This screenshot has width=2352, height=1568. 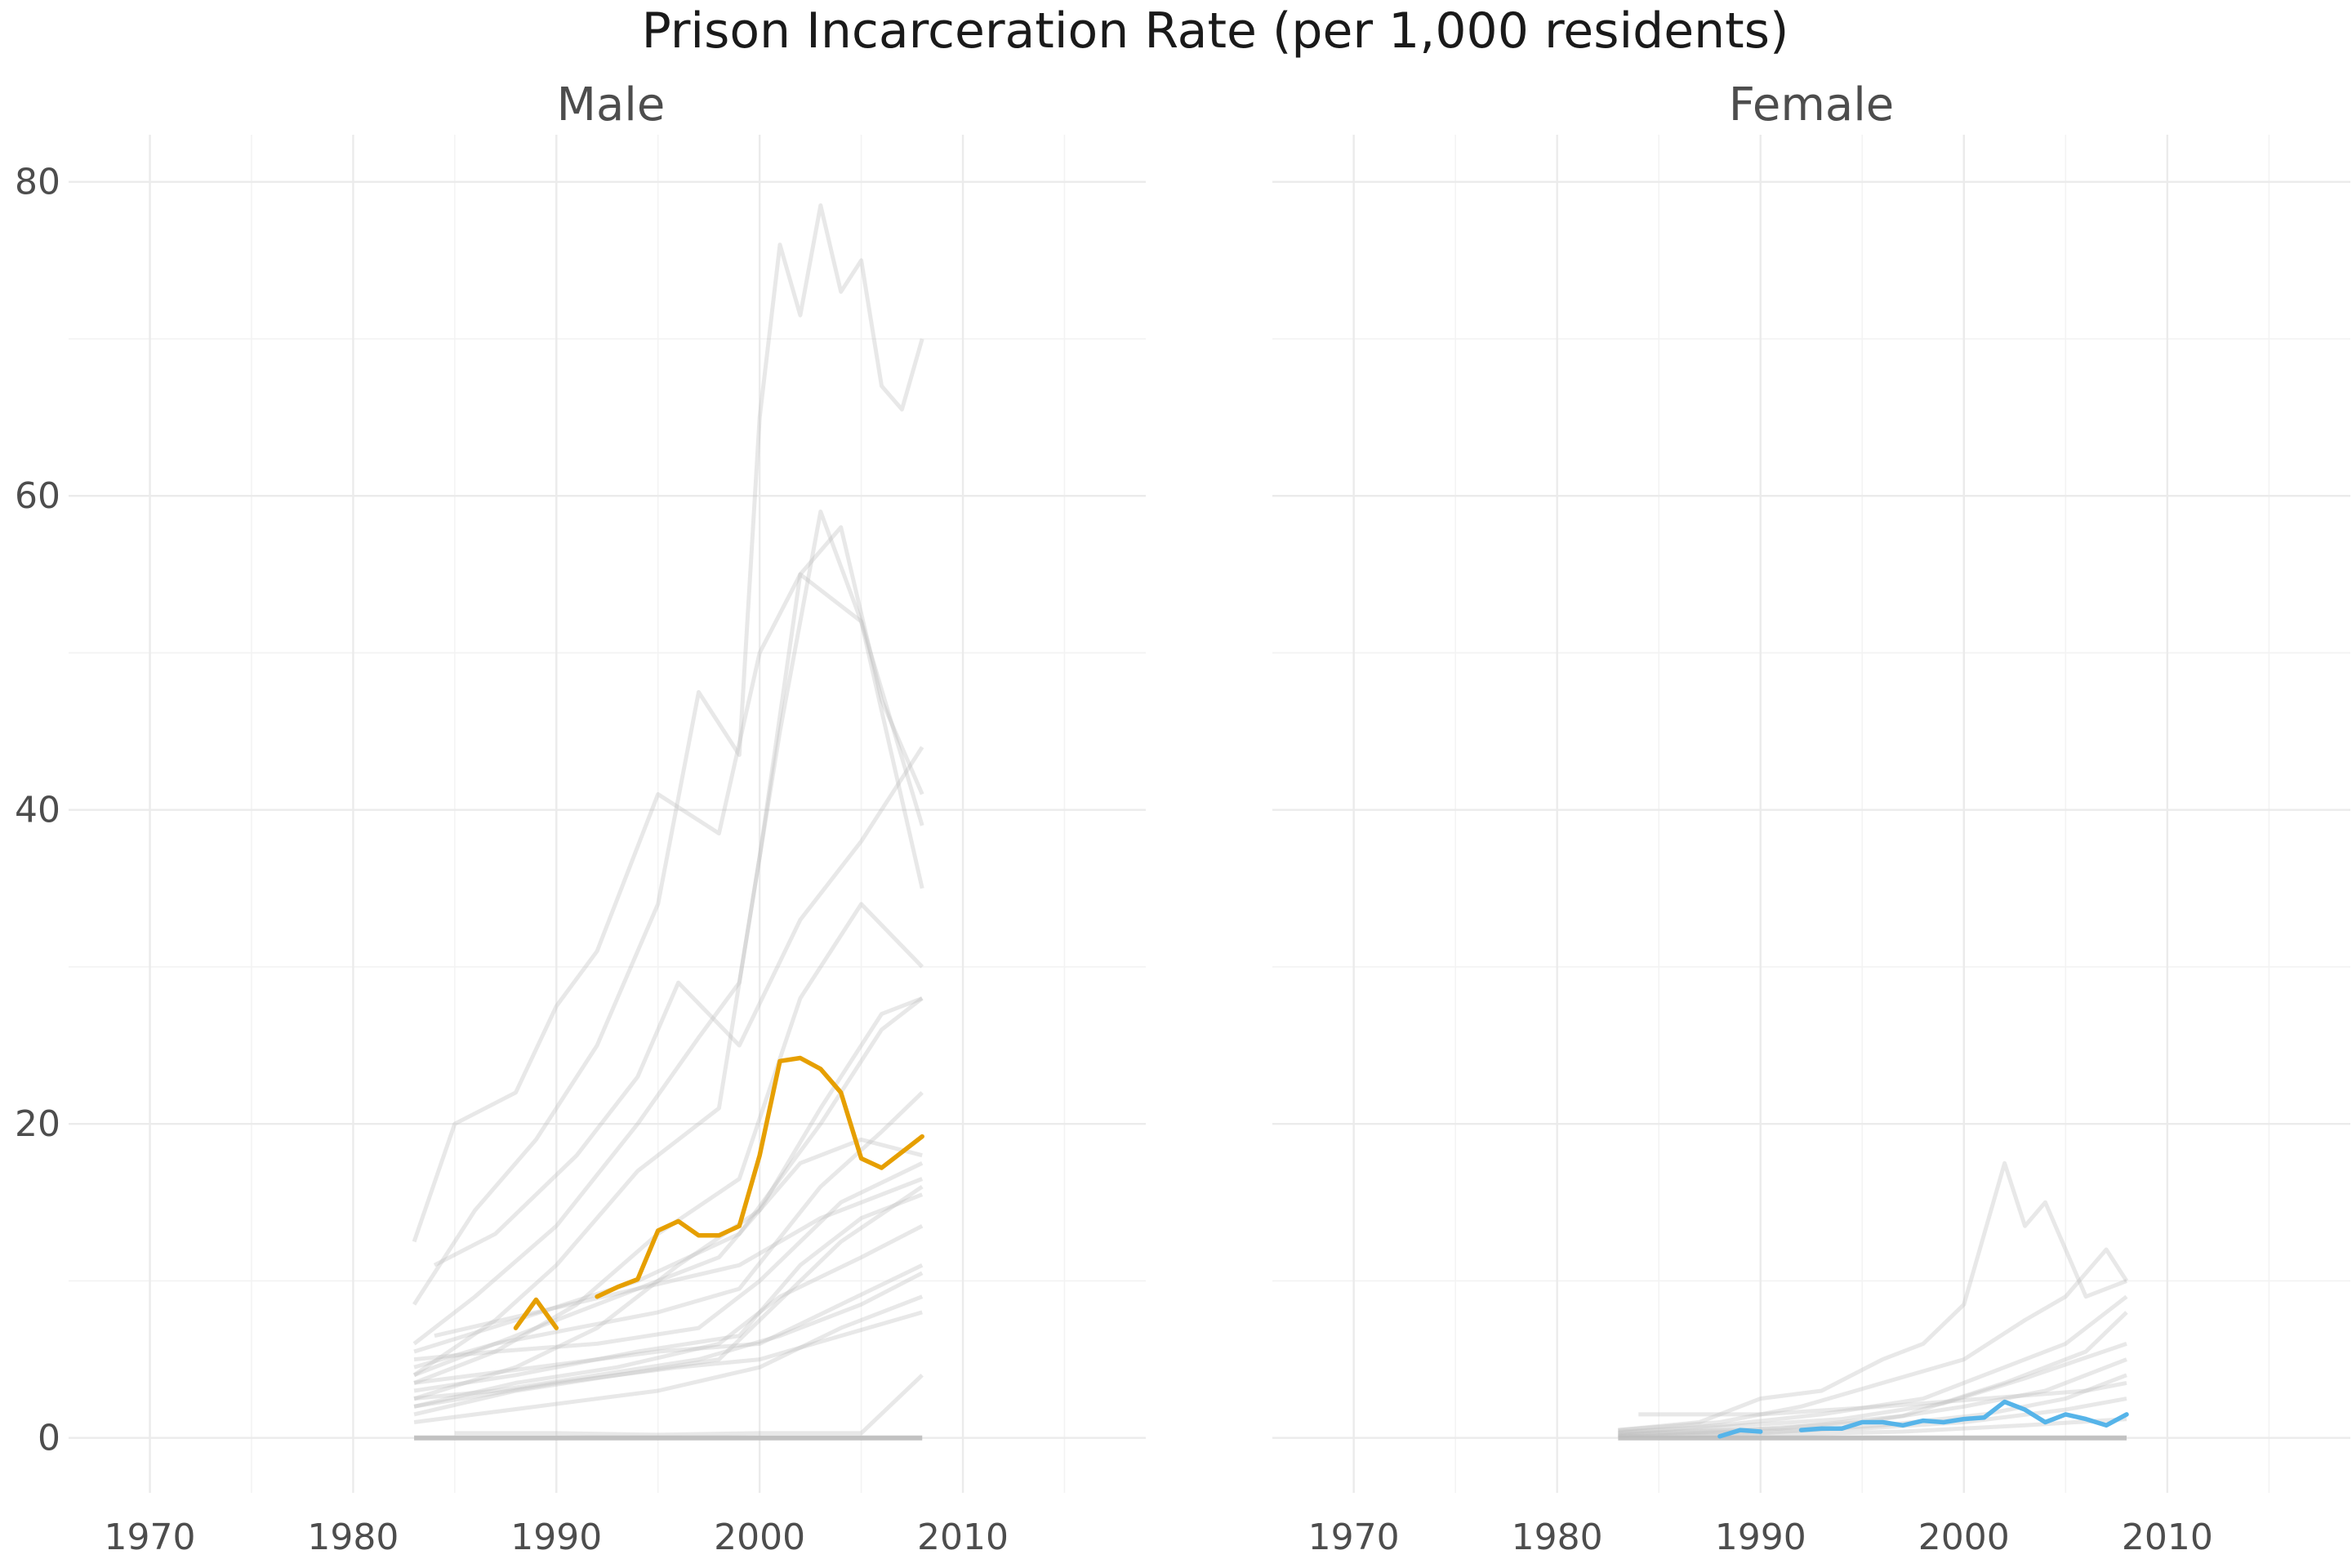 I want to click on y-tick-label: 20, so click(x=37, y=1124).